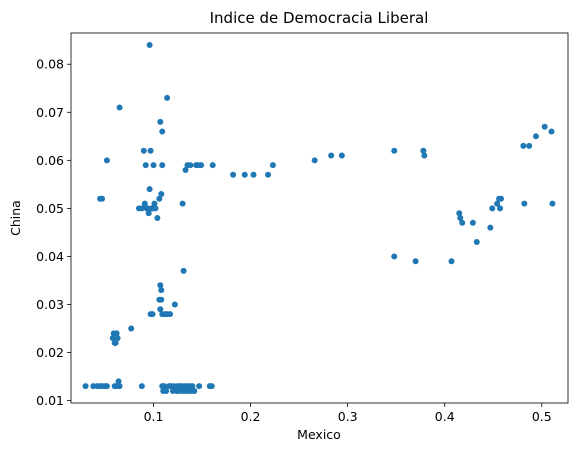  Describe the element at coordinates (319, 18) in the screenshot. I see `chart-title: Indice de Democracia Liberal` at that location.